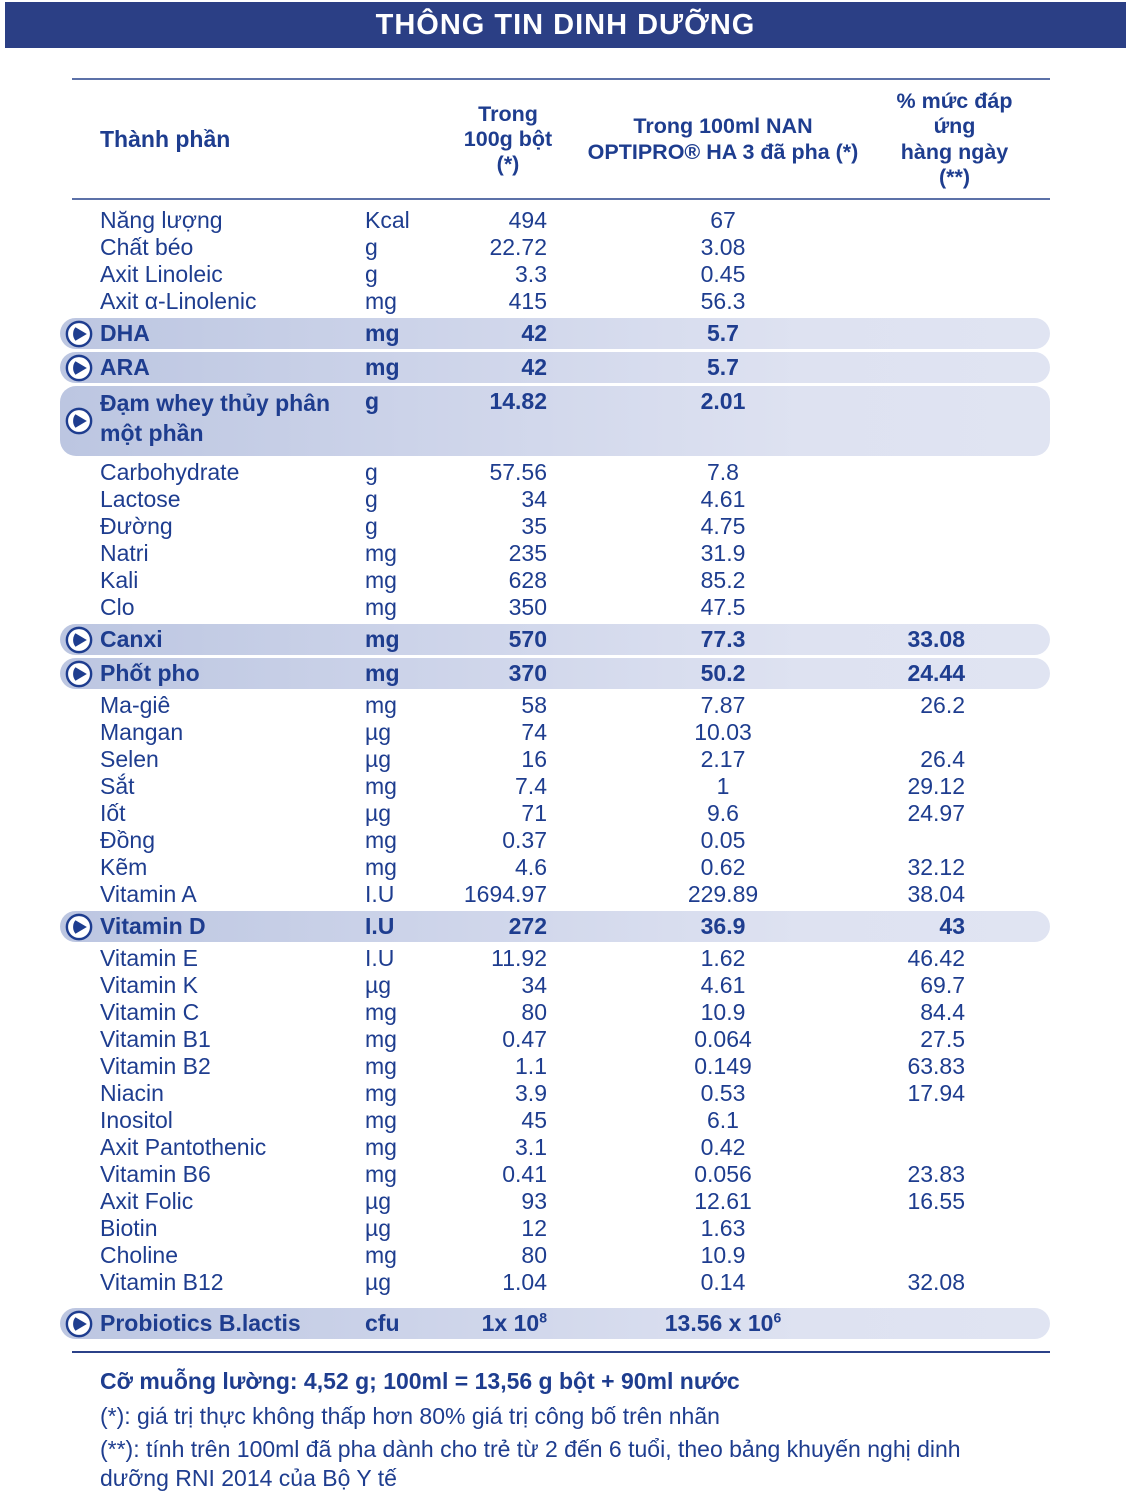  I want to click on value-per-100g: 14.82, so click(518, 401).